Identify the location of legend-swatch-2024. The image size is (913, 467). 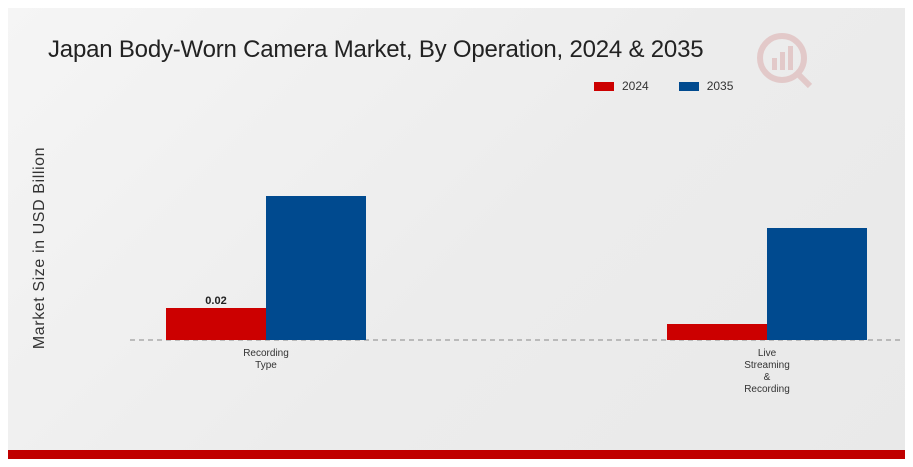
(604, 86).